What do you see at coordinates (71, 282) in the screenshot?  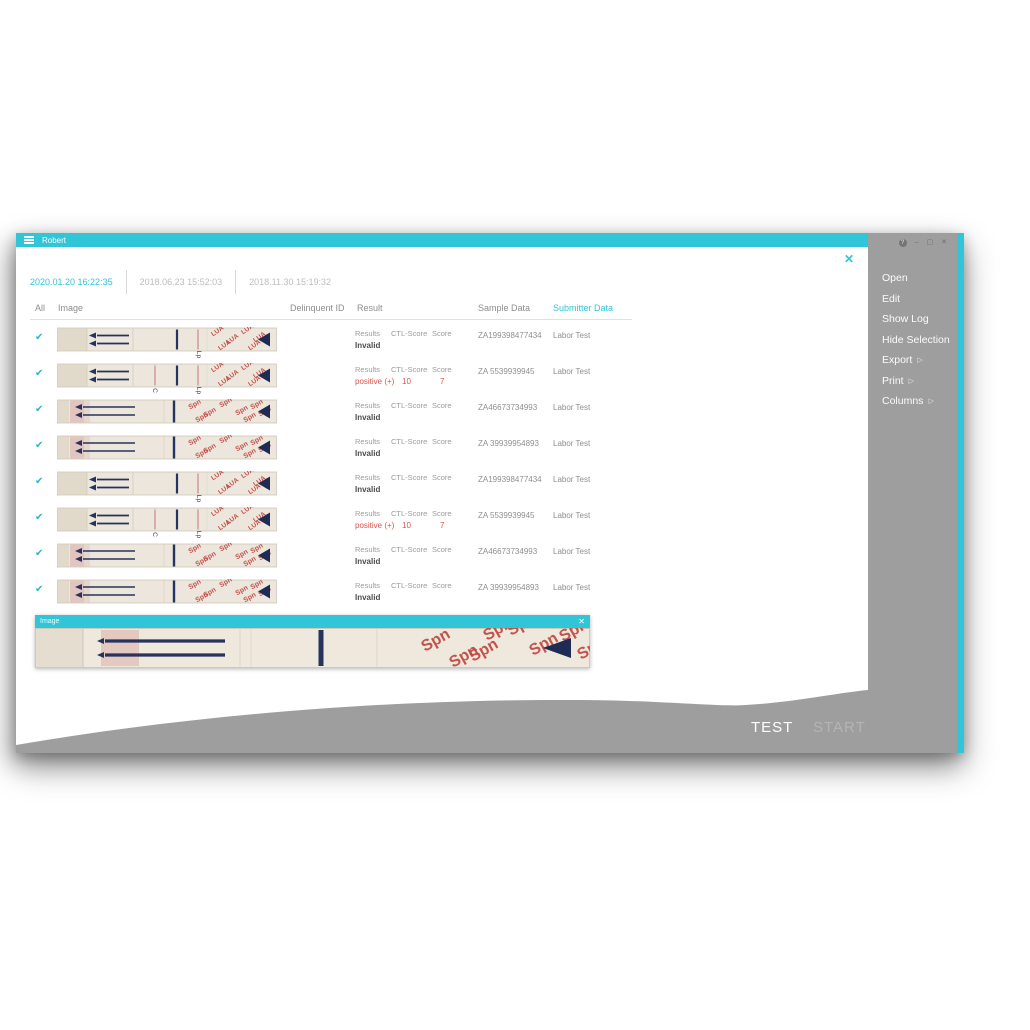 I see `timestamp-tab: 2020.01.20 16:22:35` at bounding box center [71, 282].